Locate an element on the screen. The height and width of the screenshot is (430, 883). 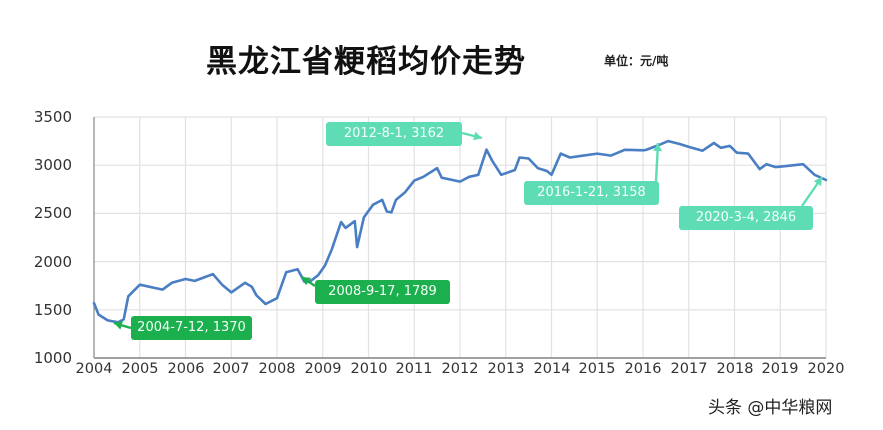
x-tick-2005: 2005 is located at coordinates (140, 369).